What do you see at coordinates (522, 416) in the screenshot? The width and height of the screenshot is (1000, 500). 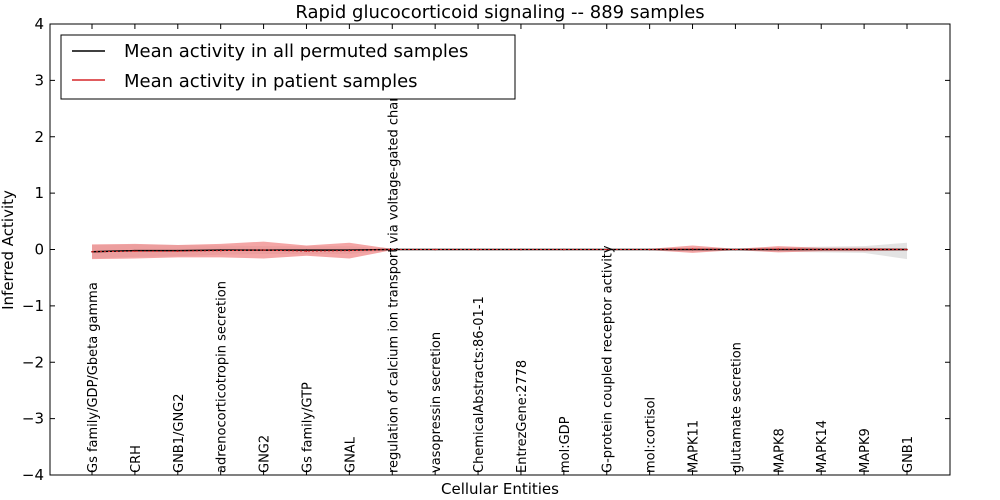 I see `x-tick-label: EntrezGene:2778` at bounding box center [522, 416].